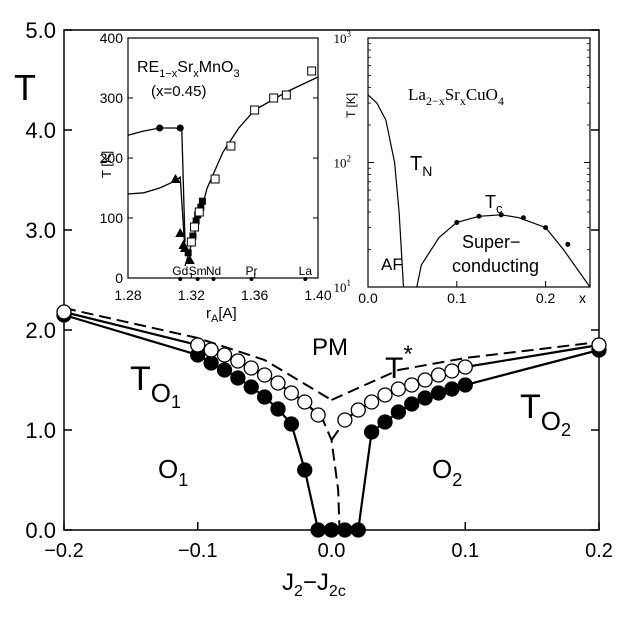 Image resolution: width=623 pixels, height=623 pixels. Describe the element at coordinates (328, 551) in the screenshot. I see `main-x-tick-labels: −0.2 −0.1 0.0 0.1 0.2` at that location.